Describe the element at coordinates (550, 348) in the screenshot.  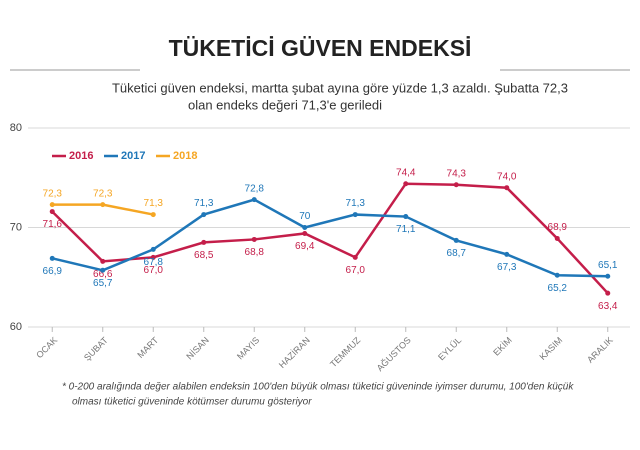
I see `x-tick-label: KASIM` at that location.